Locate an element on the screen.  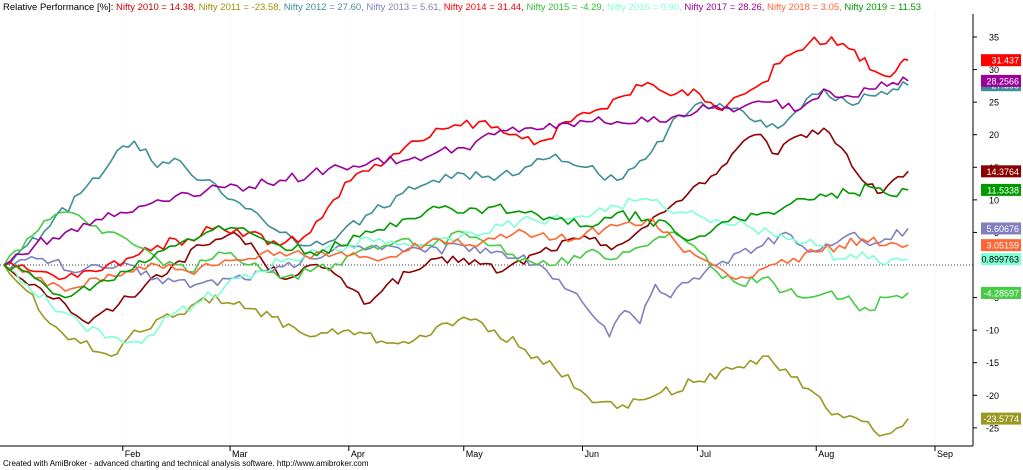
y-tick-label: 20 is located at coordinates (994, 135).